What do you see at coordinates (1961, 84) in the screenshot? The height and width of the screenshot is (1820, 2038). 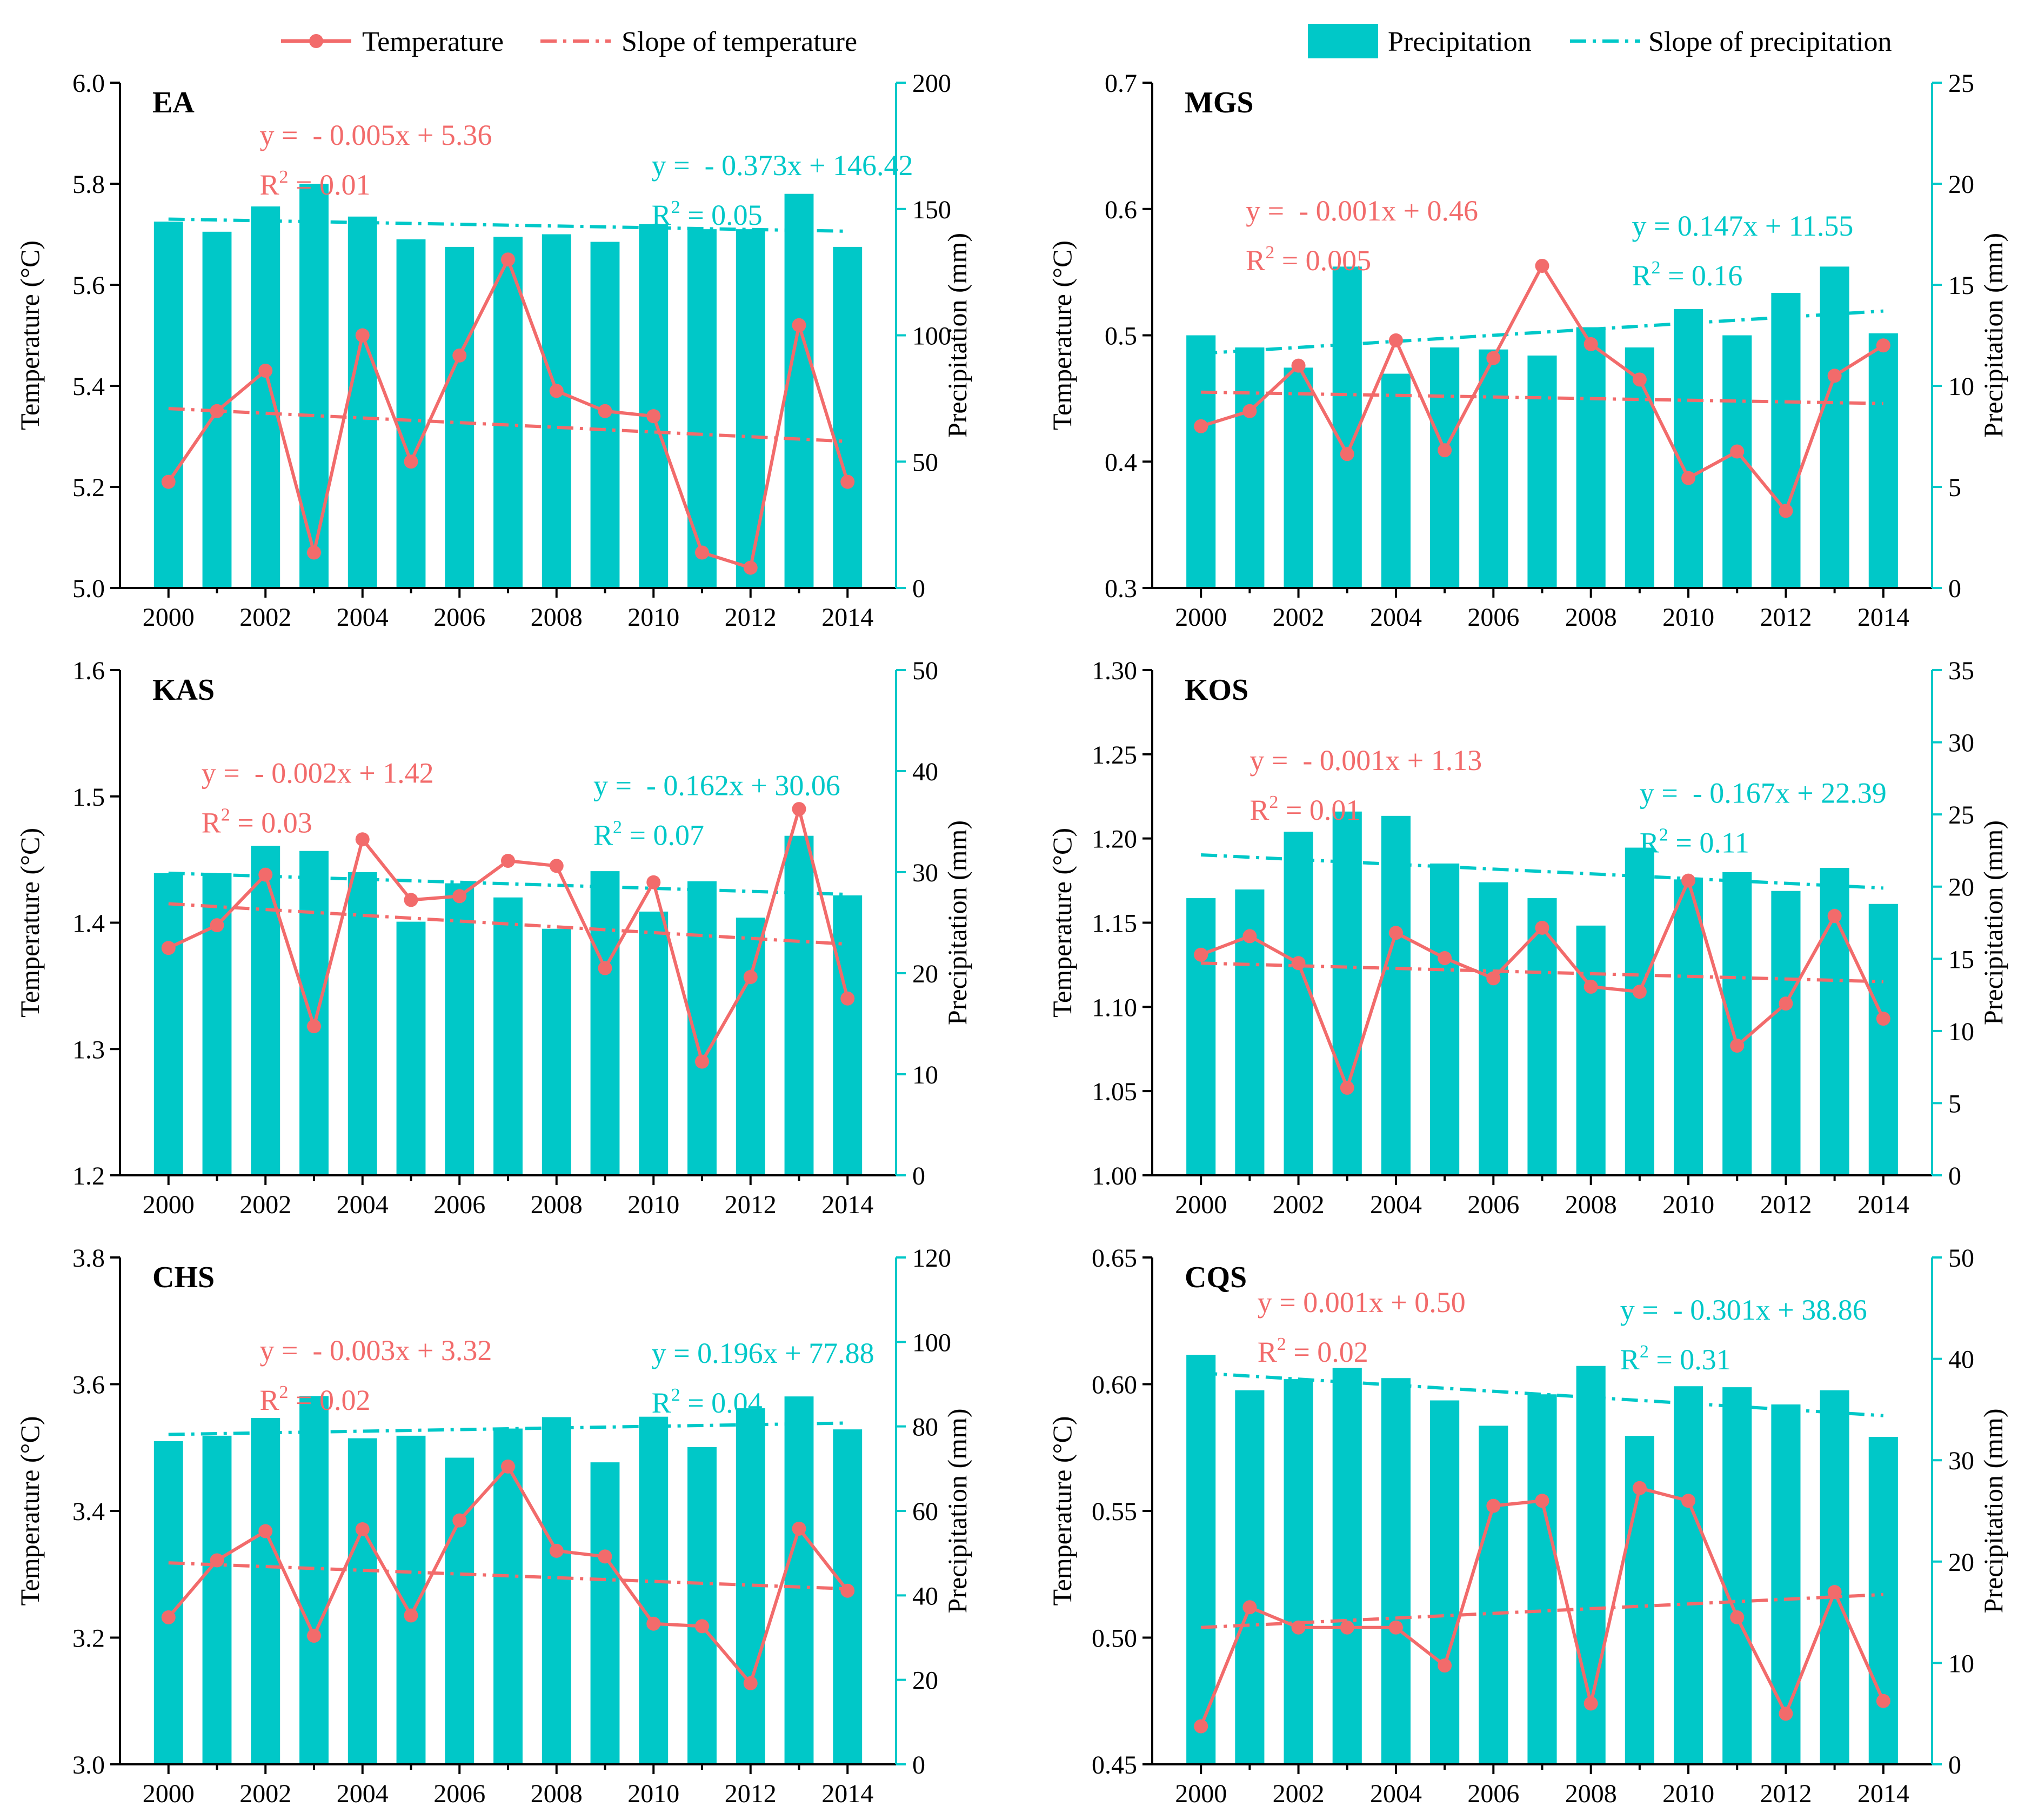 I see `right-tick-label: 25` at bounding box center [1961, 84].